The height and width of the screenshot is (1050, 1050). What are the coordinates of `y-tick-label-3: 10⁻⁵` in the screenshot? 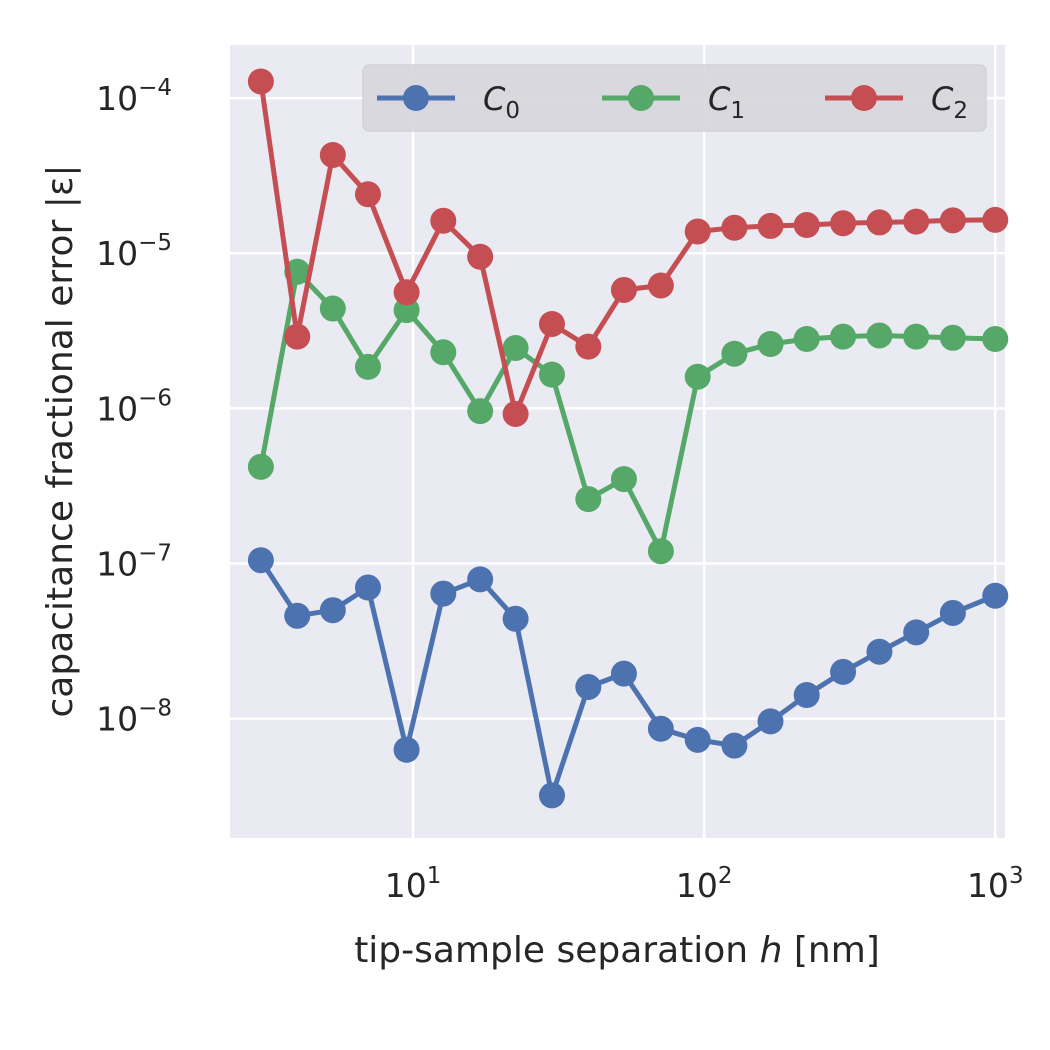 It's located at (134, 251).